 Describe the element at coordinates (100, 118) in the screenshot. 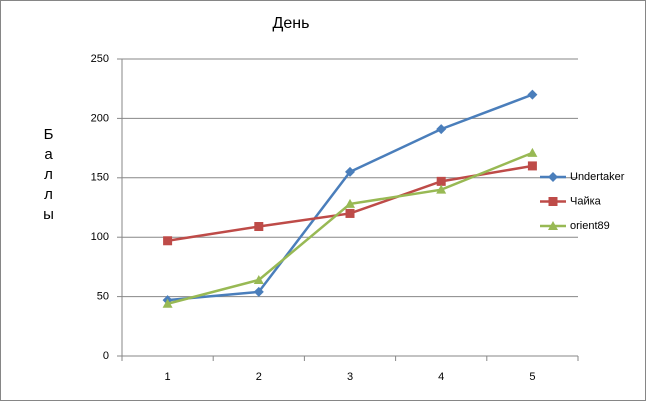

I see `y-tick-label: 200` at that location.